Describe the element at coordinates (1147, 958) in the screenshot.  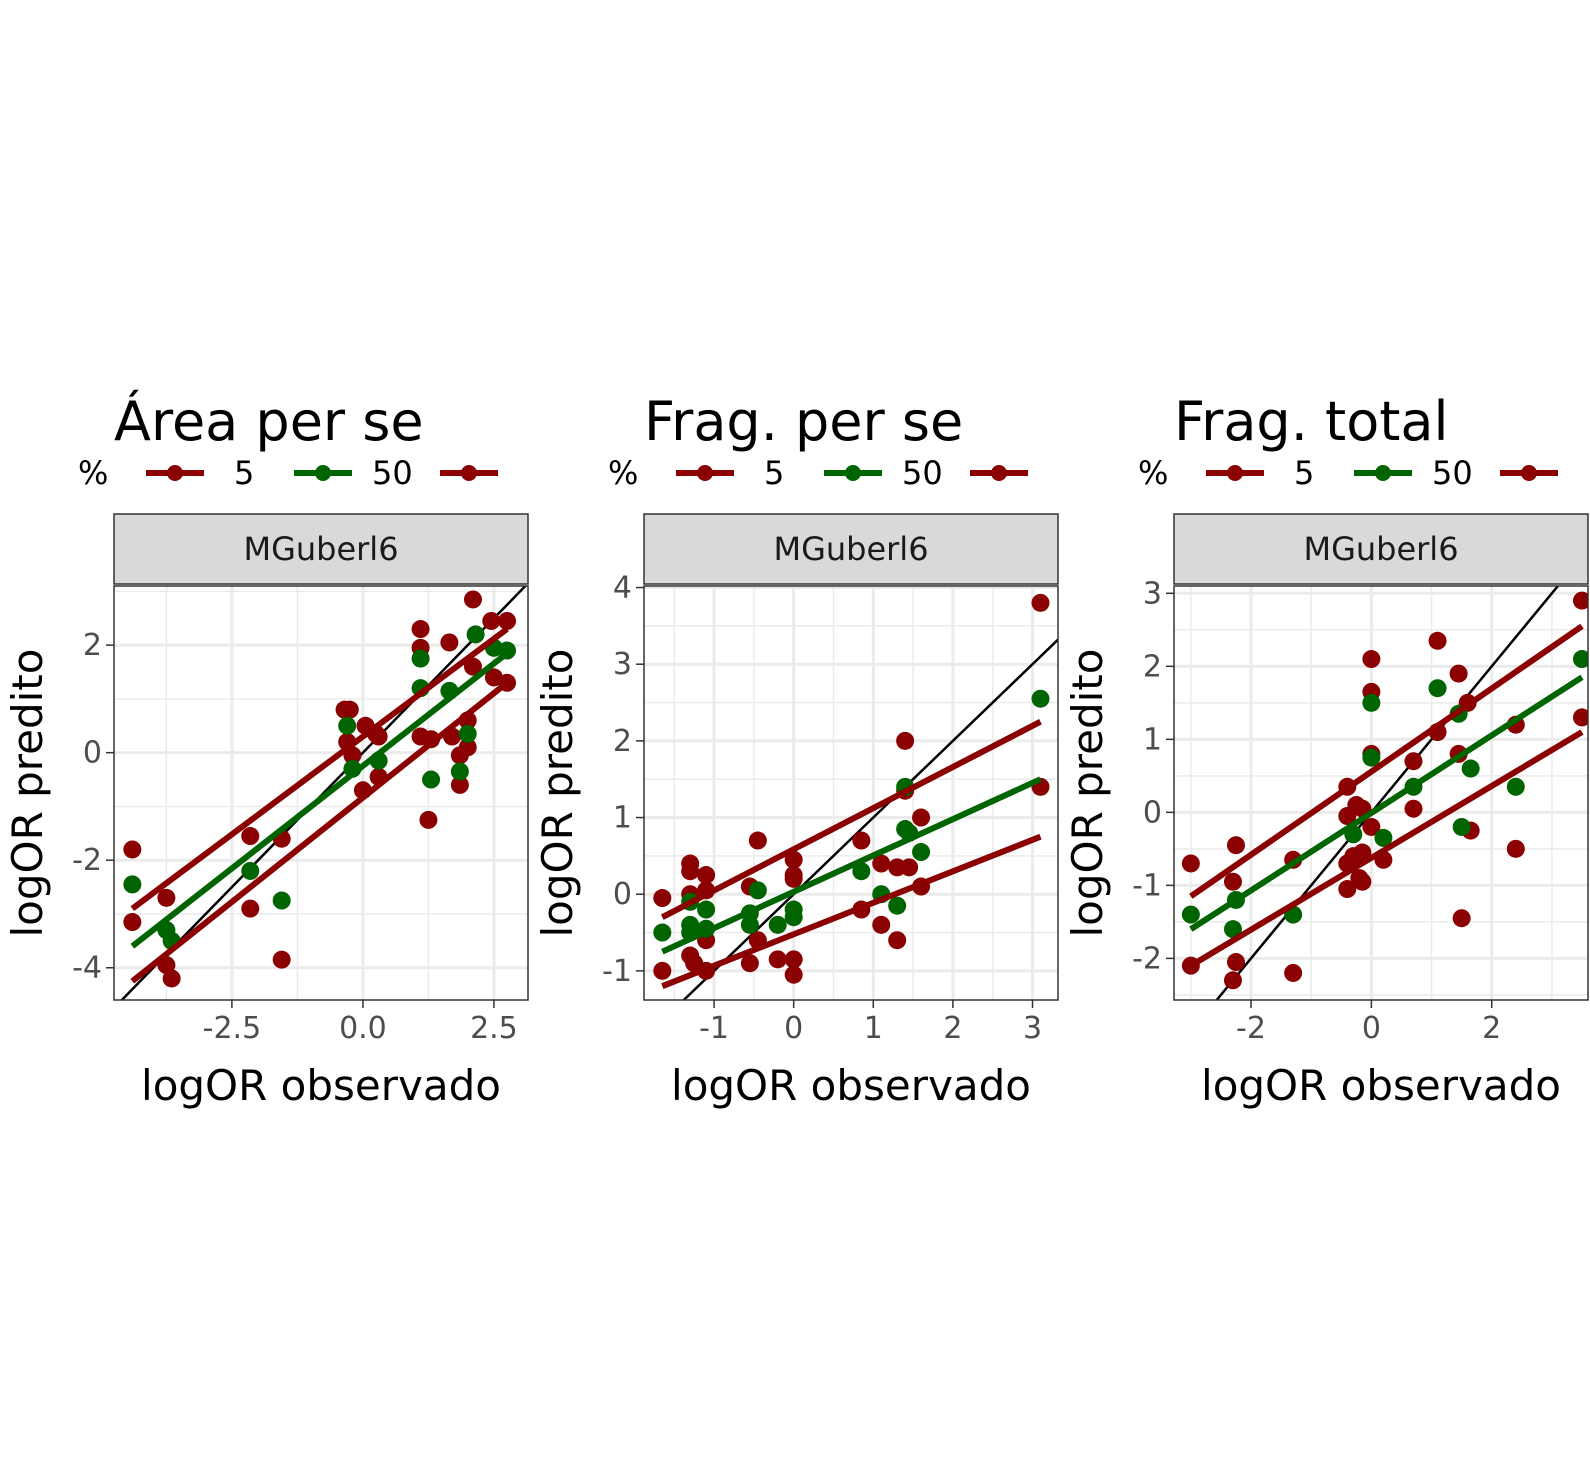
I see `y-tick-label: -2` at that location.